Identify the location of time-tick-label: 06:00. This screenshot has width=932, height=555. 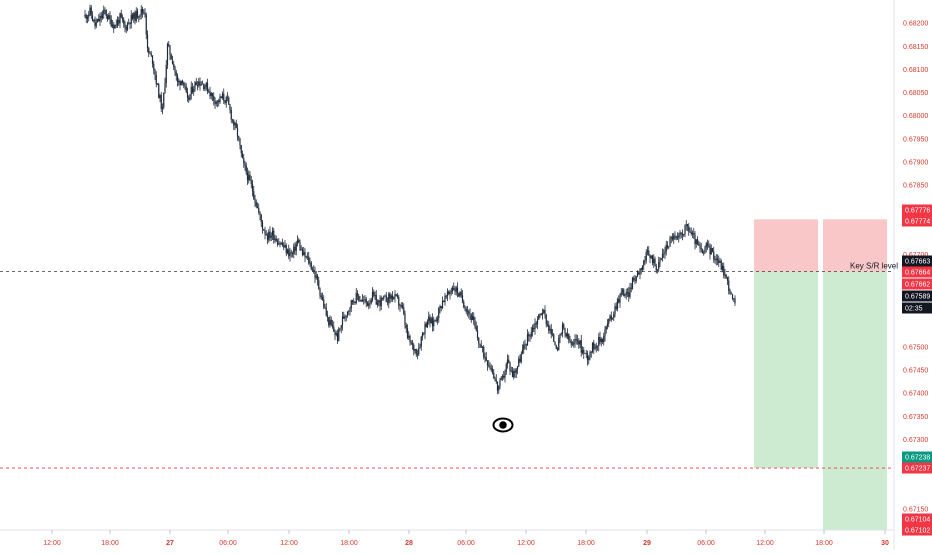
(228, 543).